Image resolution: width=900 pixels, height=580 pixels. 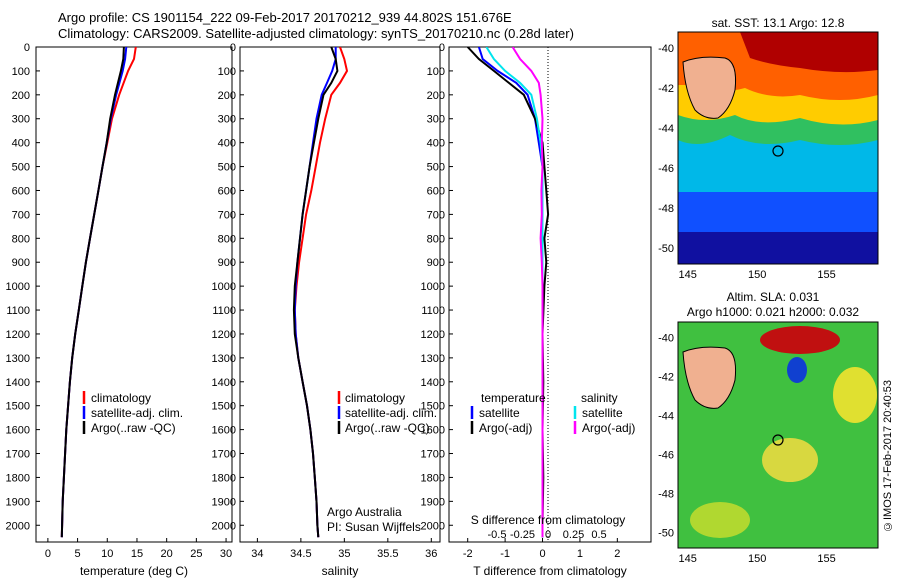 What do you see at coordinates (505, 554) in the screenshot?
I see `x-tick-label: -1` at bounding box center [505, 554].